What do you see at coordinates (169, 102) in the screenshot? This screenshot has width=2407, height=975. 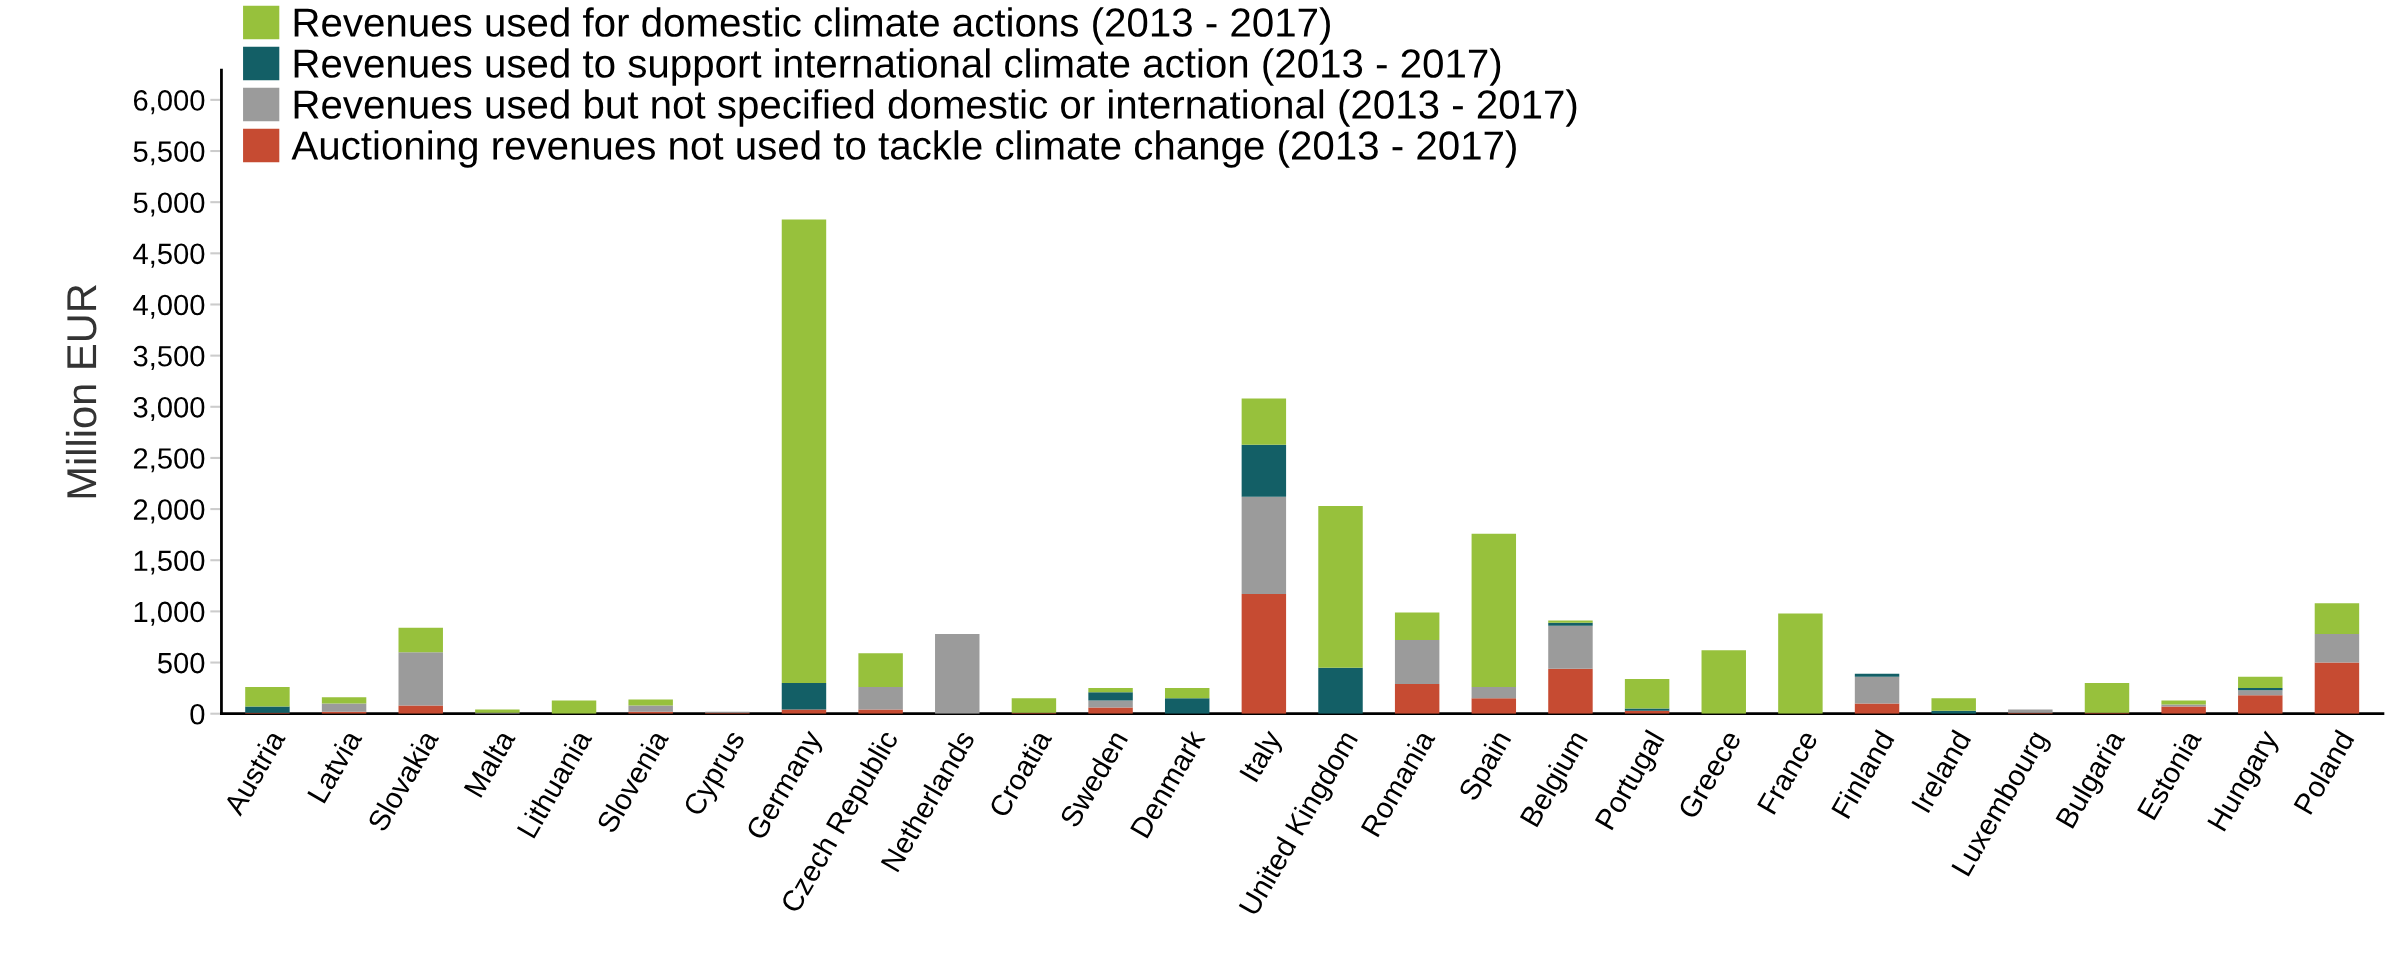 I see `y-tick-label: 6,000` at bounding box center [169, 102].